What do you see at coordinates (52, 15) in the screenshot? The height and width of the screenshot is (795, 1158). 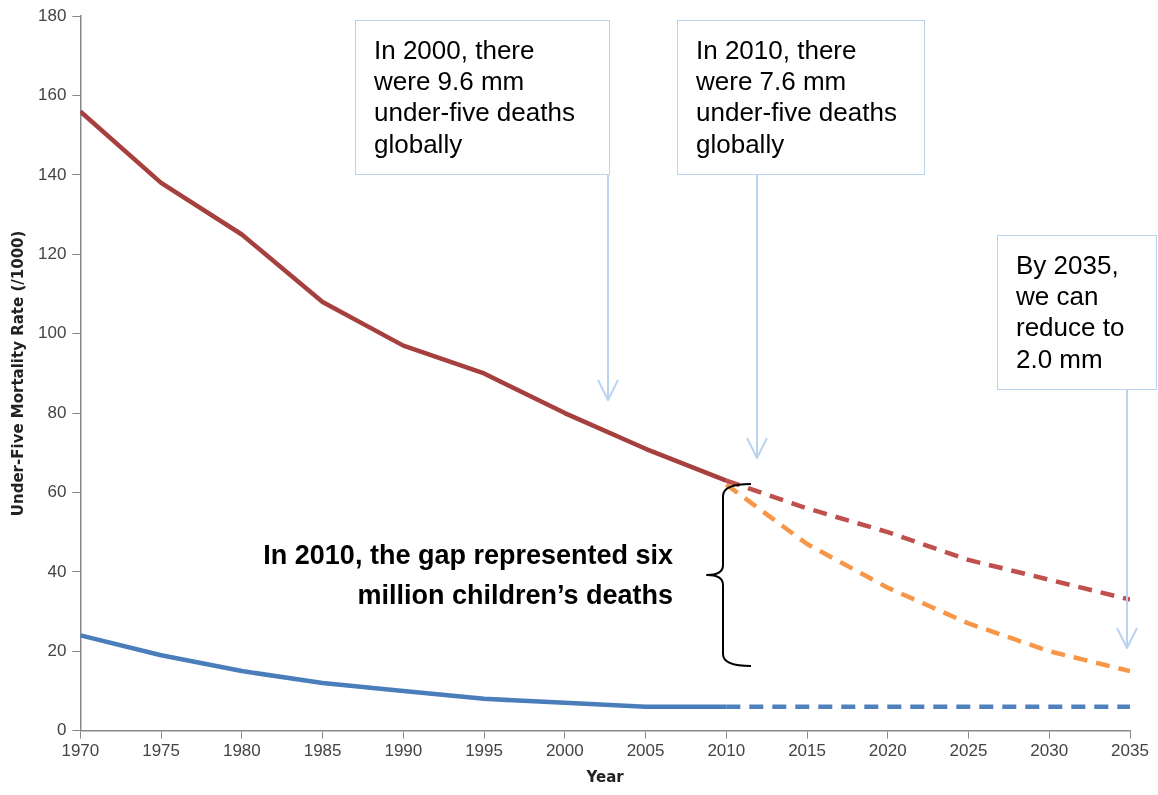 I see `y-tick-label: 180` at bounding box center [52, 15].